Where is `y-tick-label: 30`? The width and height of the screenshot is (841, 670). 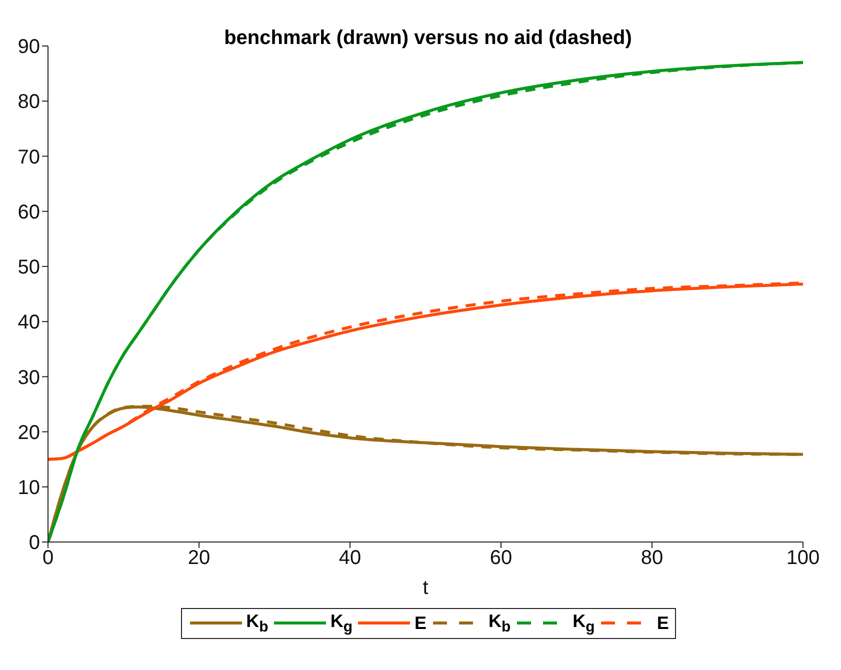
y-tick-label: 30 is located at coordinates (29, 377).